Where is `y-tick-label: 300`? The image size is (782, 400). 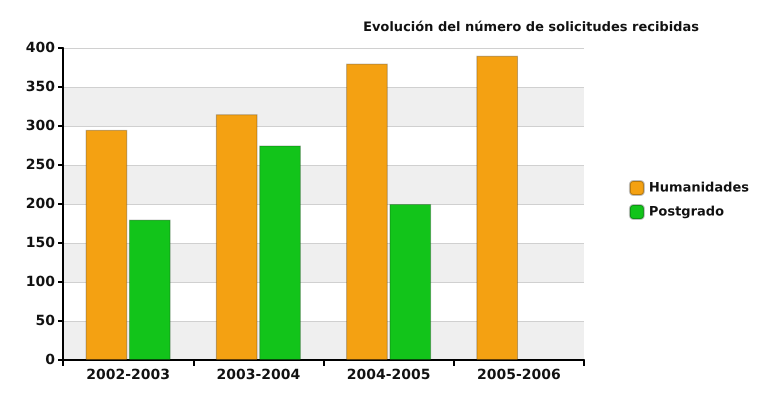 y-tick-label: 300 is located at coordinates (41, 126).